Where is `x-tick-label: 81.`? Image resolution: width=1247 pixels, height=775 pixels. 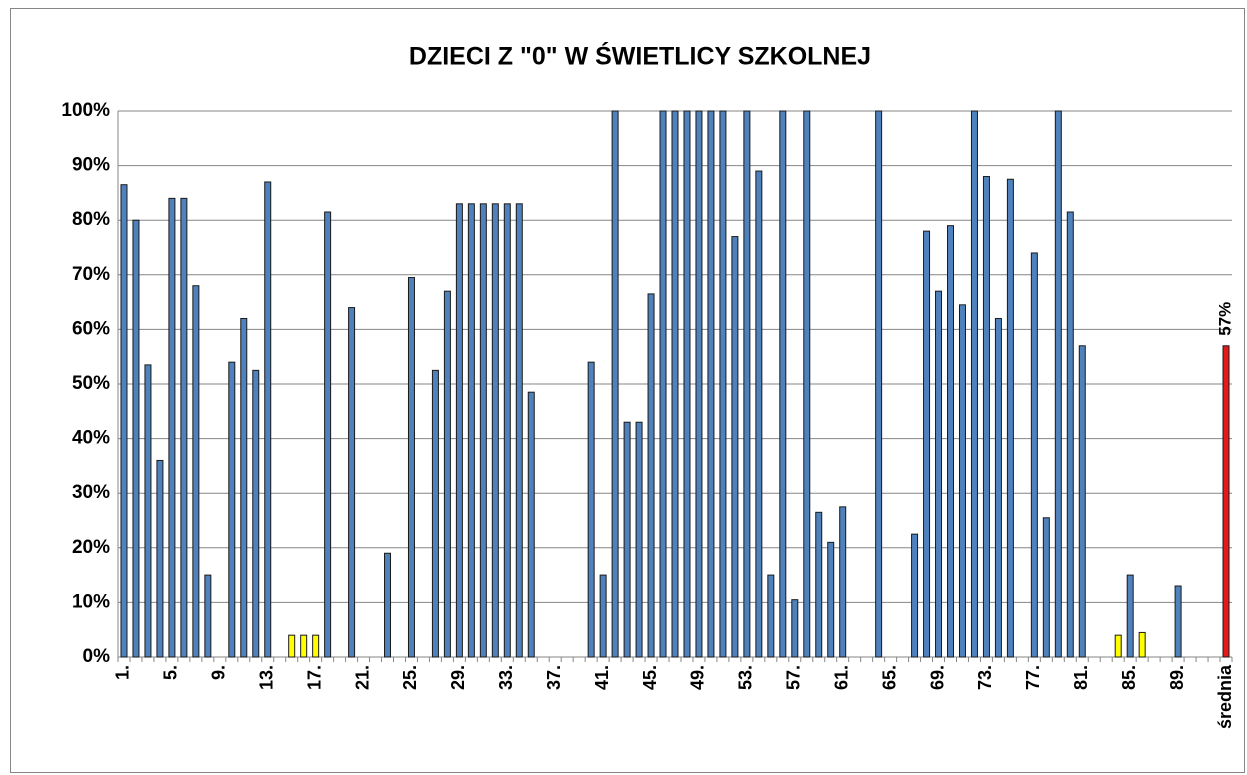
x-tick-label: 81. is located at coordinates (1081, 677).